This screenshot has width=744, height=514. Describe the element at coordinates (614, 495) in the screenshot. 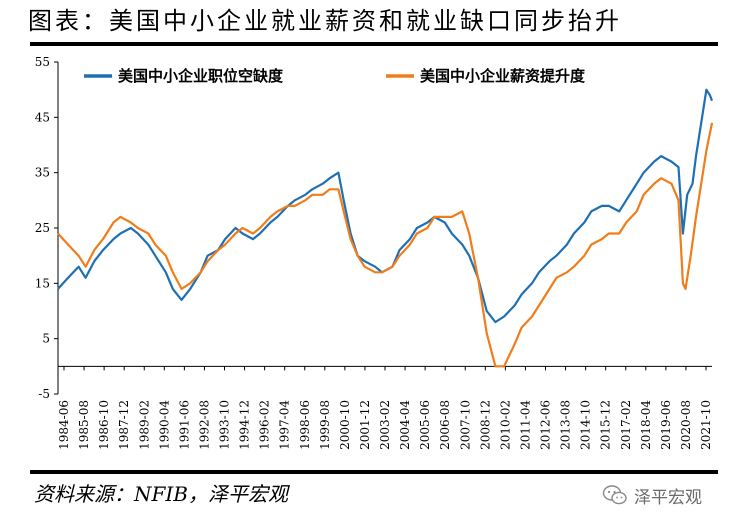

I see `wechat-icon` at that location.